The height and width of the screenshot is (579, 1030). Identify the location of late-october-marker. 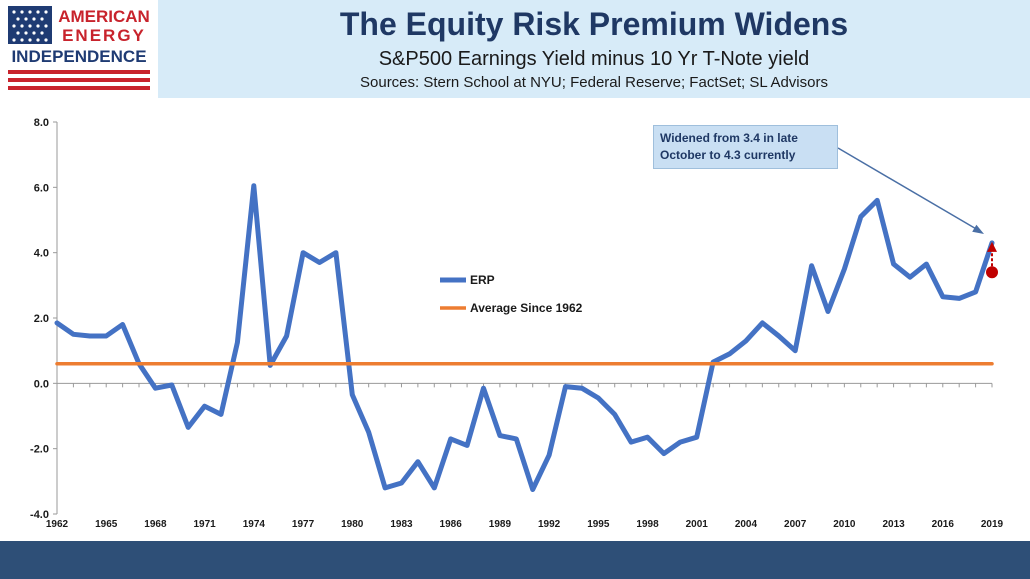
(992, 272).